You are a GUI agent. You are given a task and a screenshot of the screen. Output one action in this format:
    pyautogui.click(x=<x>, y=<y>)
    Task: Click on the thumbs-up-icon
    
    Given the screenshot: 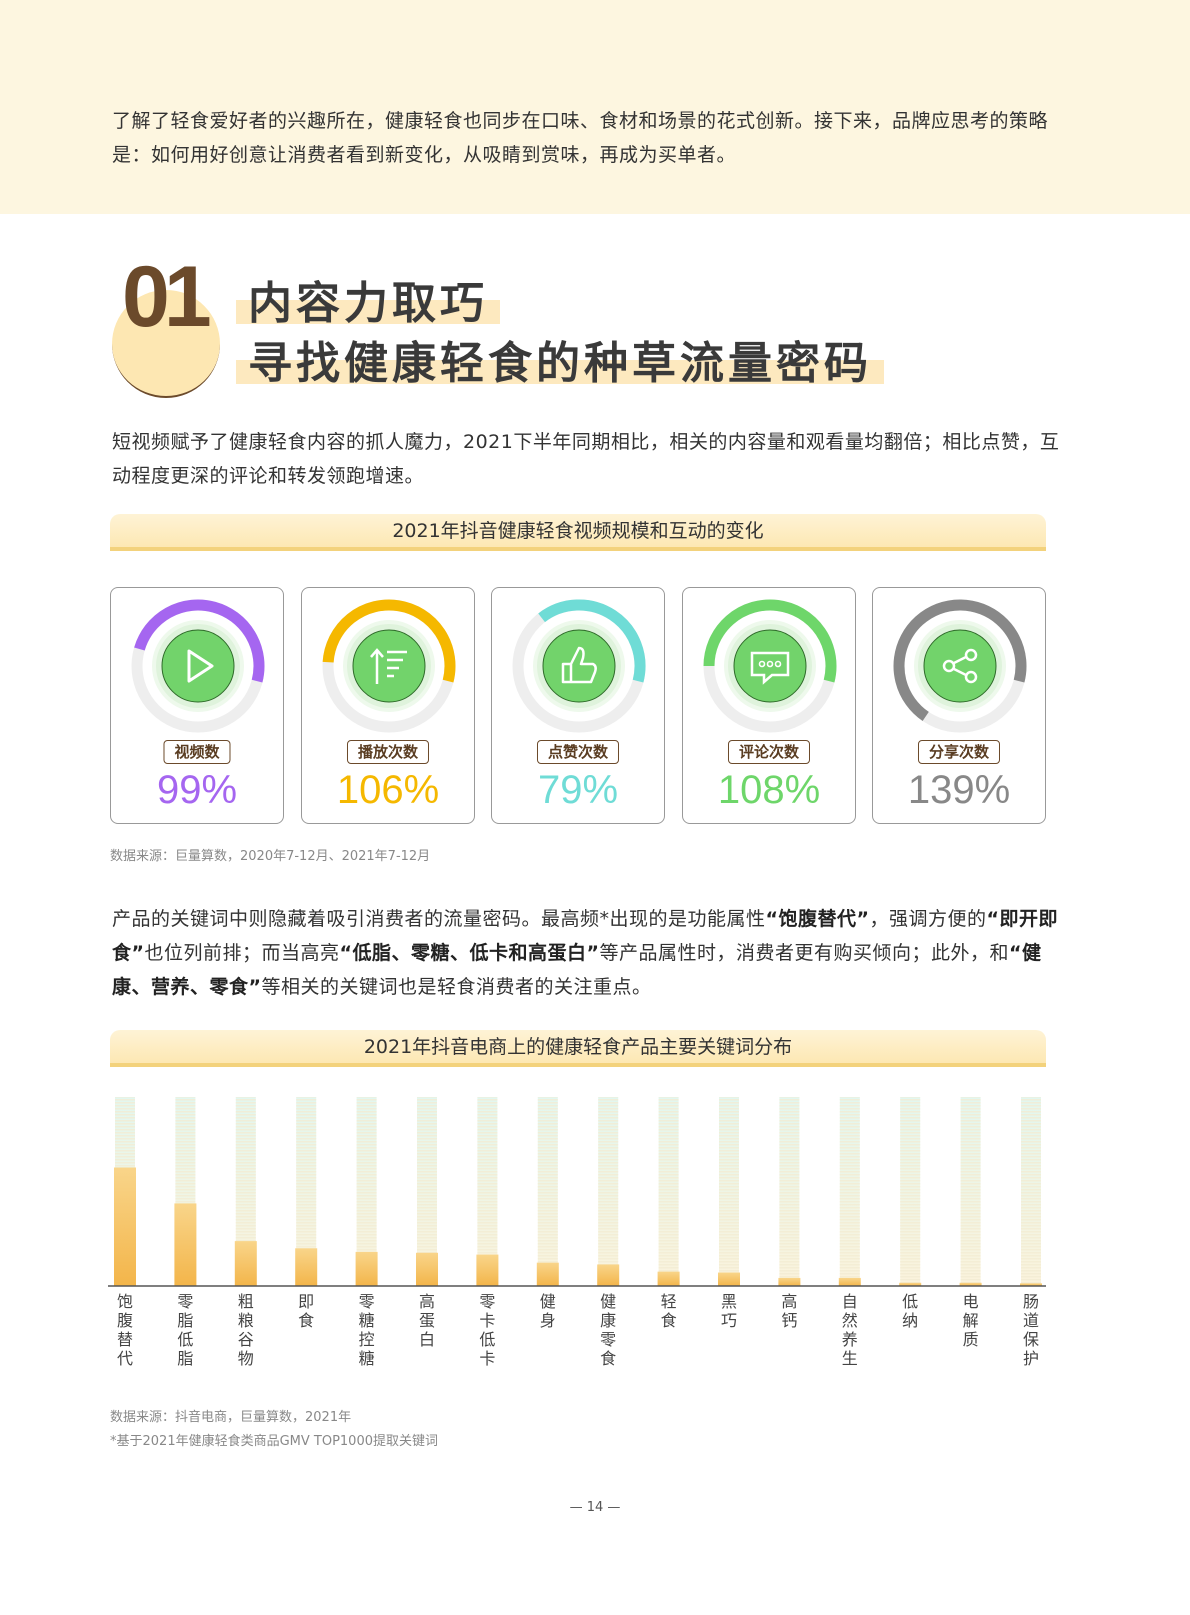 What is the action you would take?
    pyautogui.click(x=579, y=665)
    